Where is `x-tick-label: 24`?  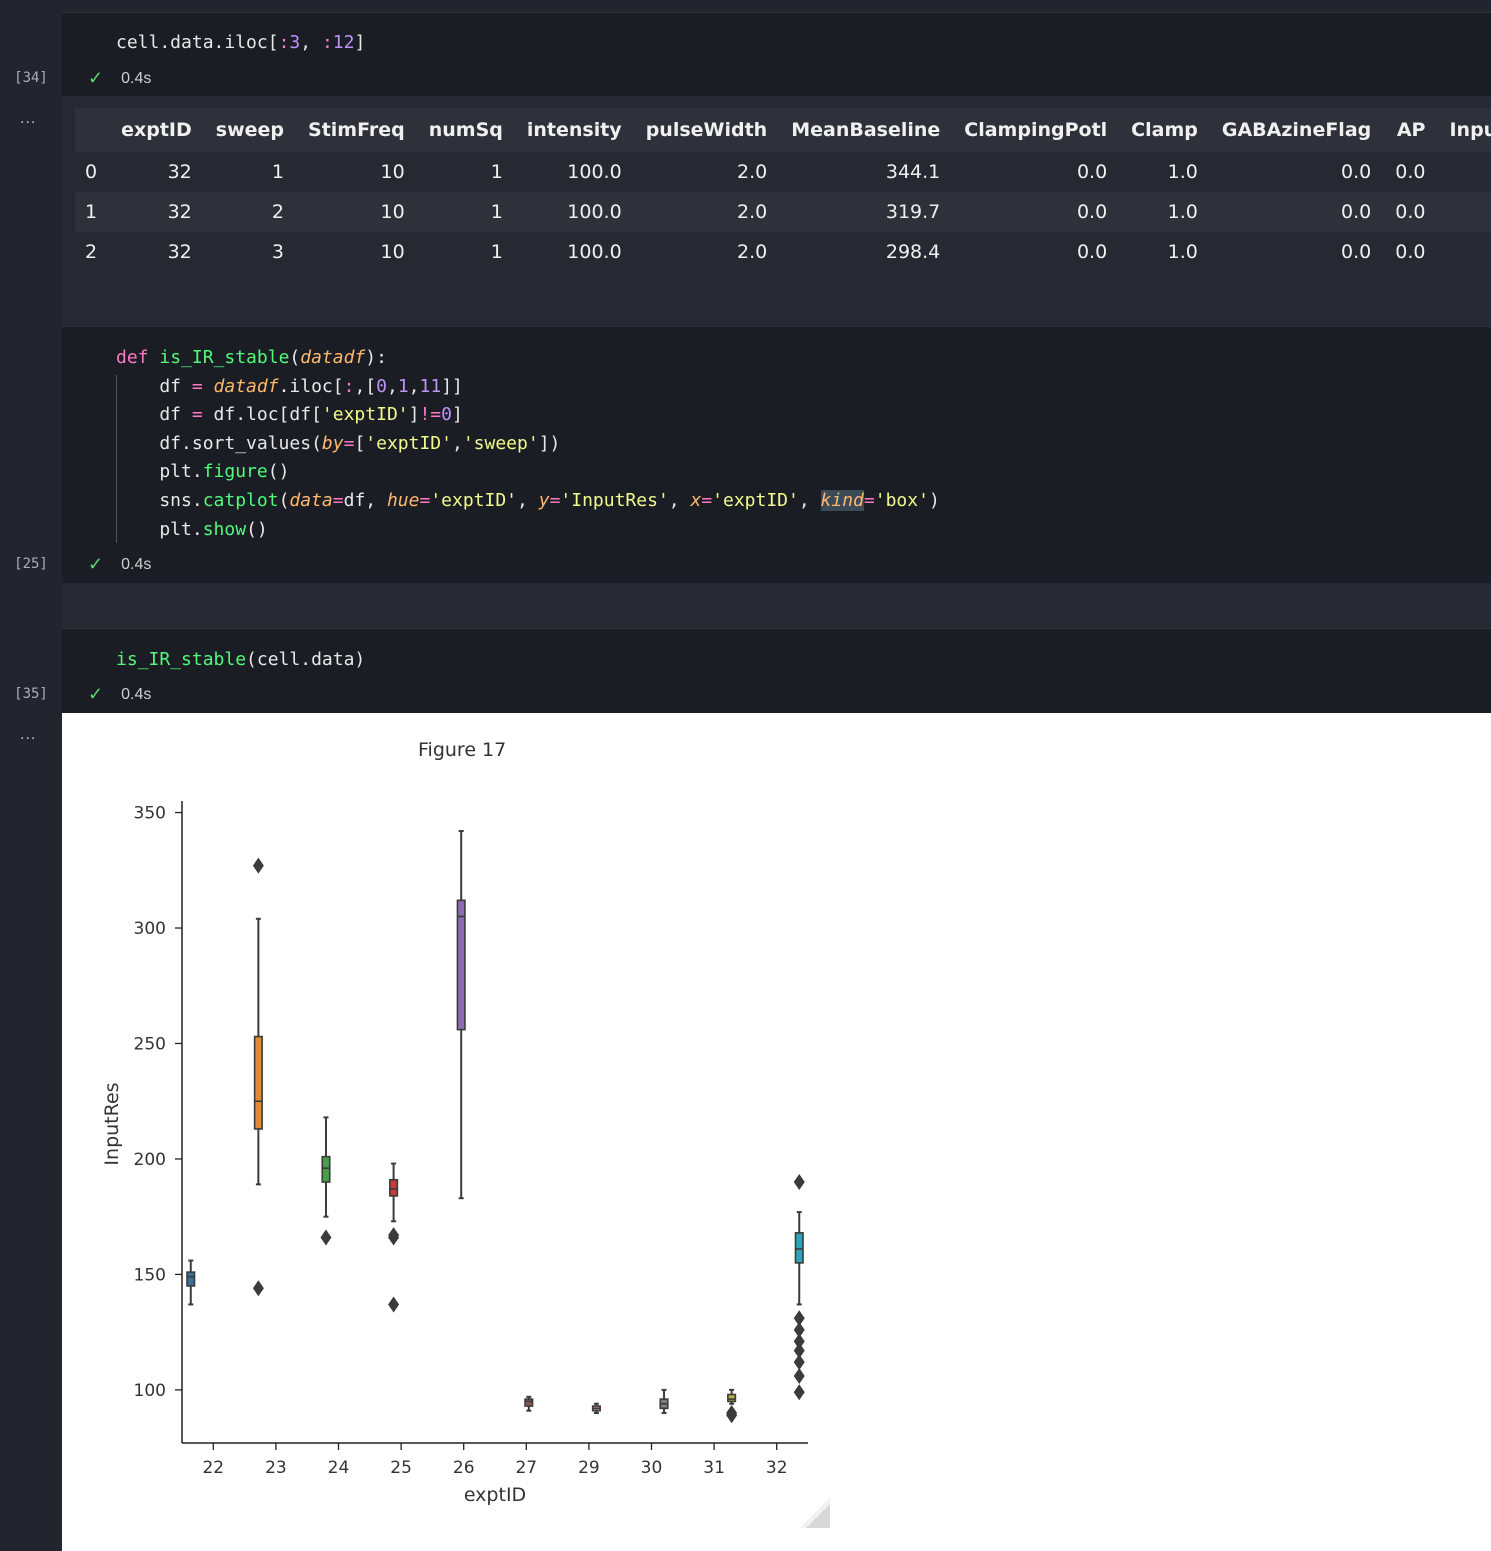
x-tick-label: 24 is located at coordinates (339, 1468).